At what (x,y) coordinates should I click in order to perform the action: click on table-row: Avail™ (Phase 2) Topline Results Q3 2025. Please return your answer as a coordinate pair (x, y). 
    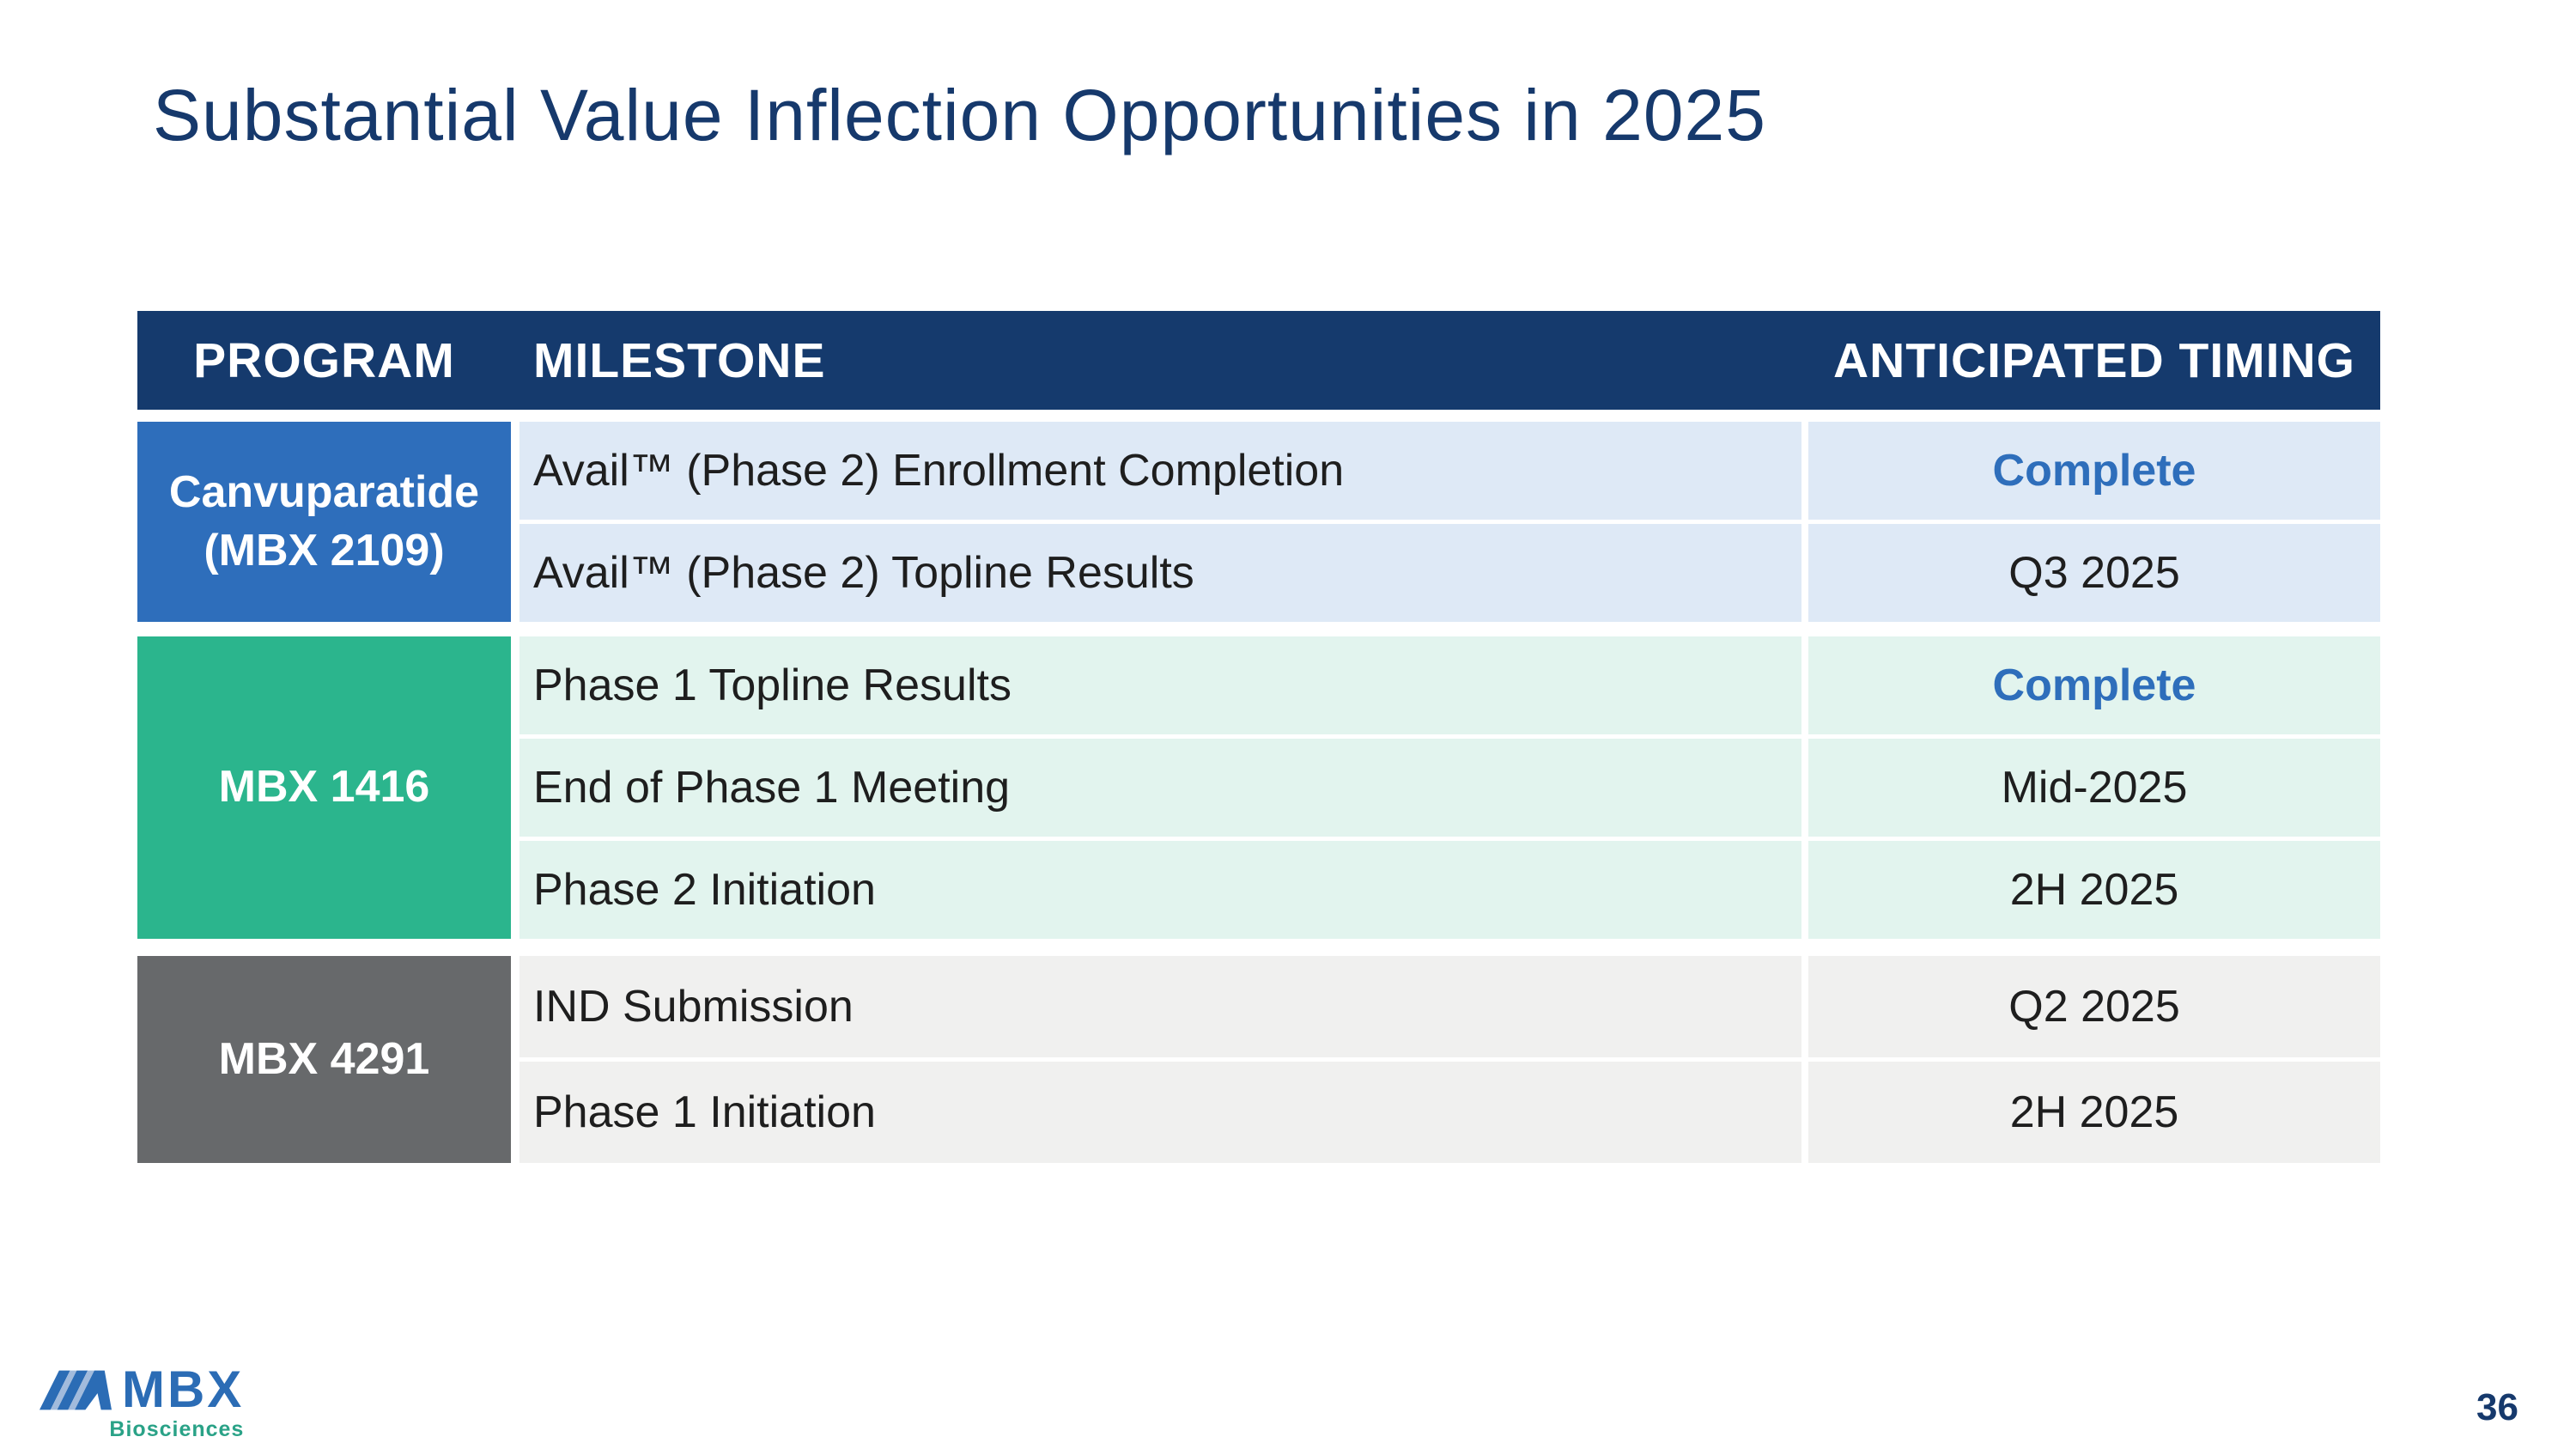
    Looking at the image, I should click on (1449, 573).